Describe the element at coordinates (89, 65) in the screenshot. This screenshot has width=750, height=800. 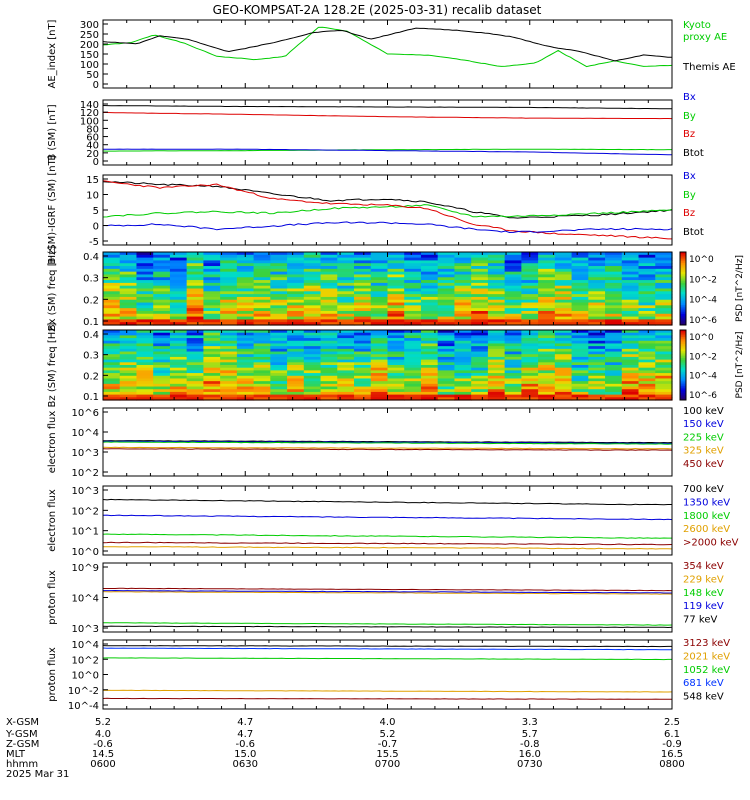
I see `y-tick-label: 100` at that location.